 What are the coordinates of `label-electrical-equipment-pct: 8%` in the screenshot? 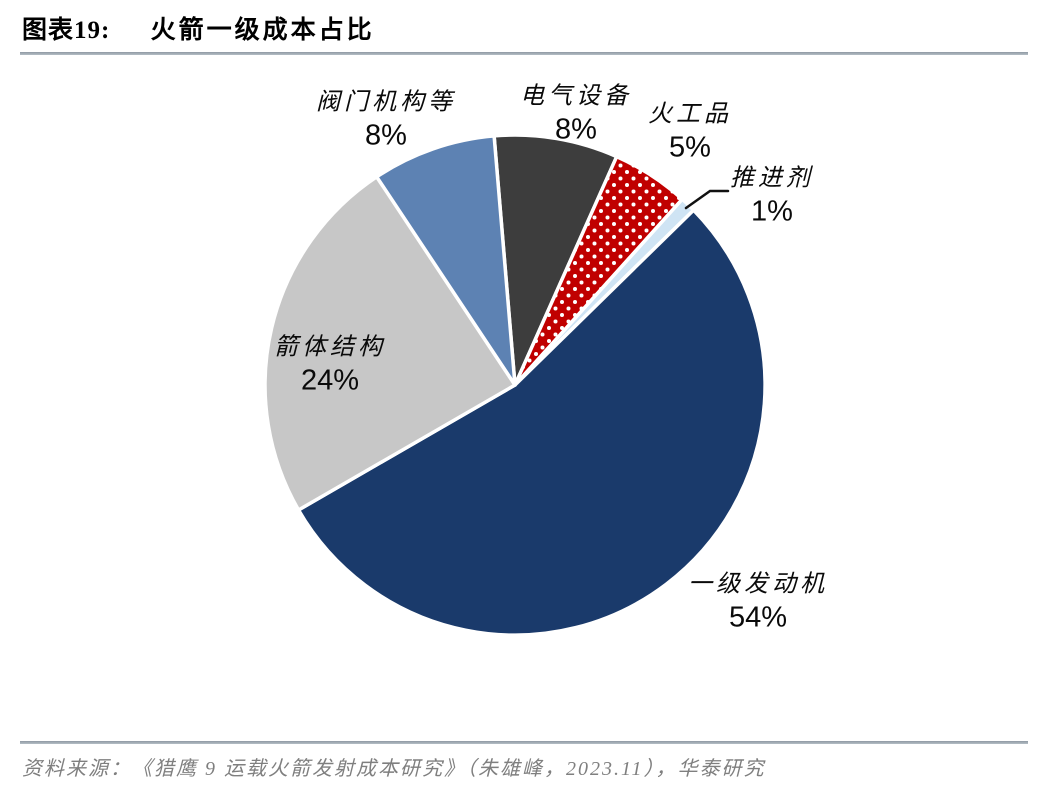 It's located at (576, 129).